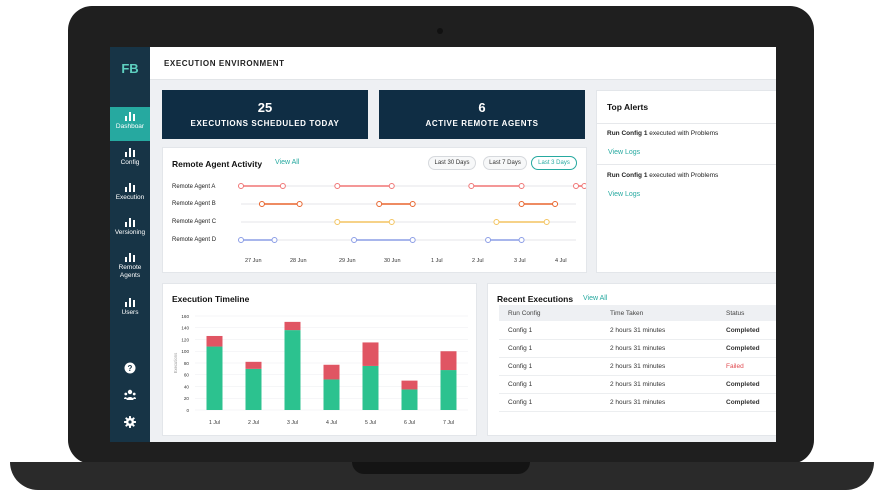 The width and height of the screenshot is (883, 502). I want to click on agent-label-d: Remote Agent D, so click(194, 240).